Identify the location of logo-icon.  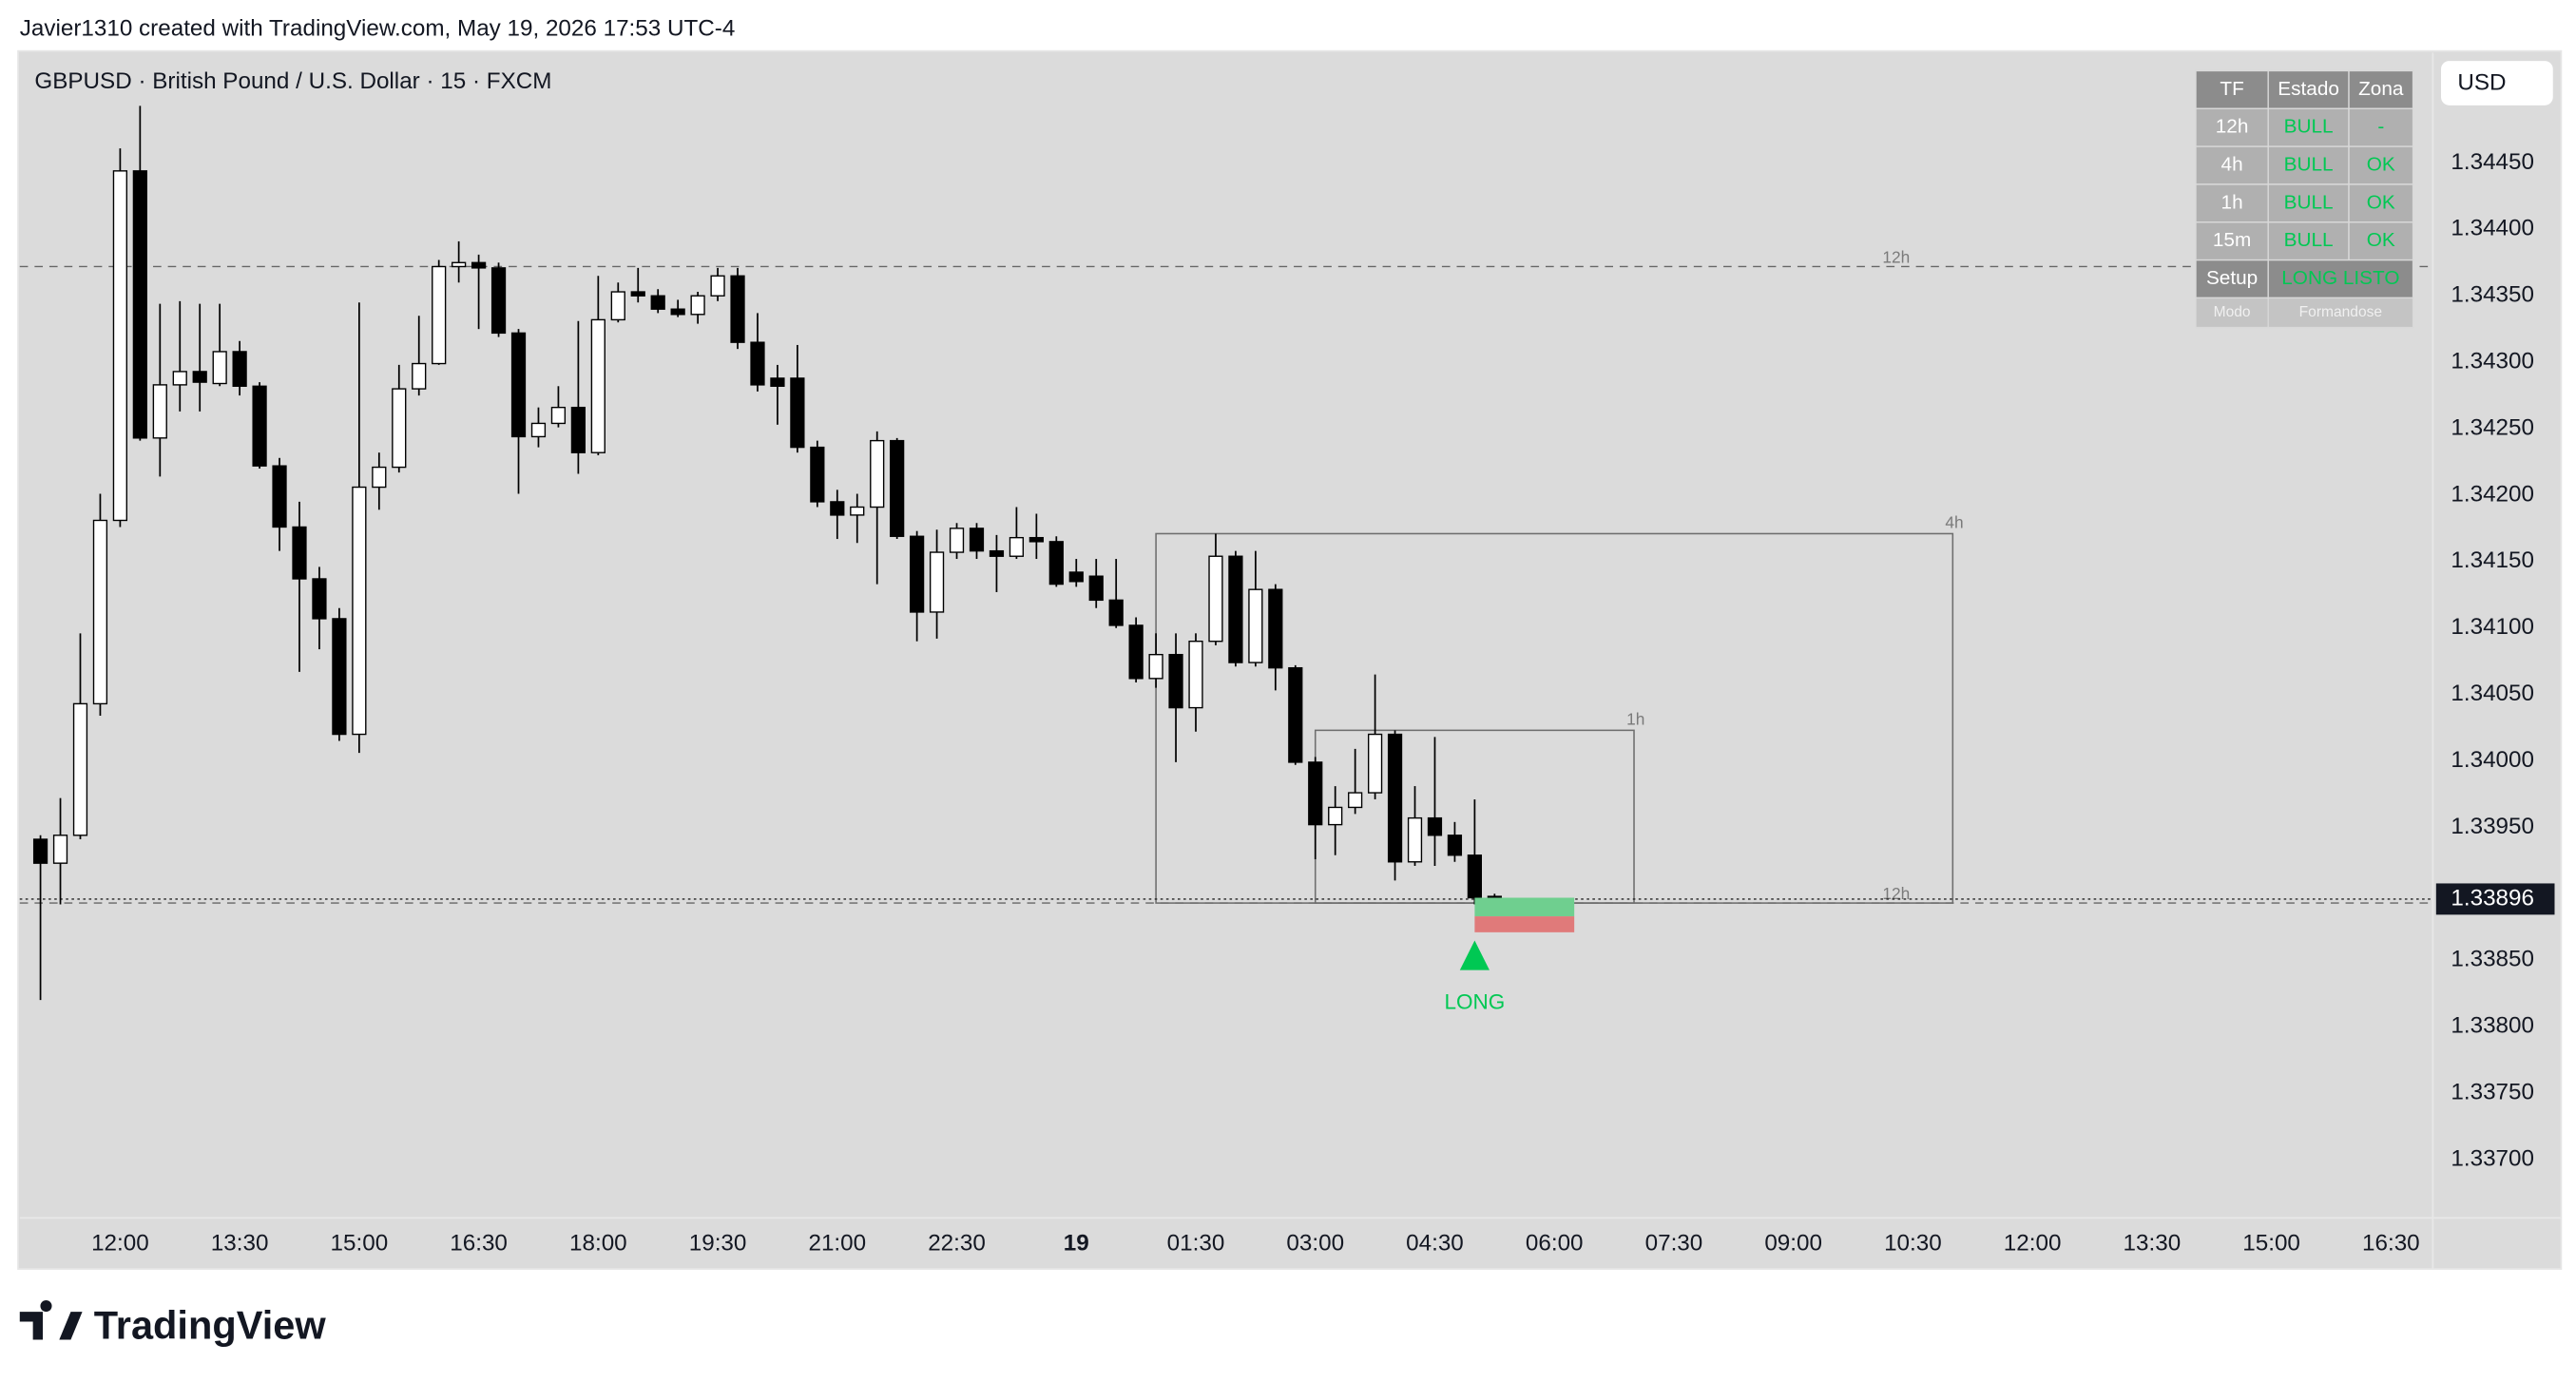
(51, 1319).